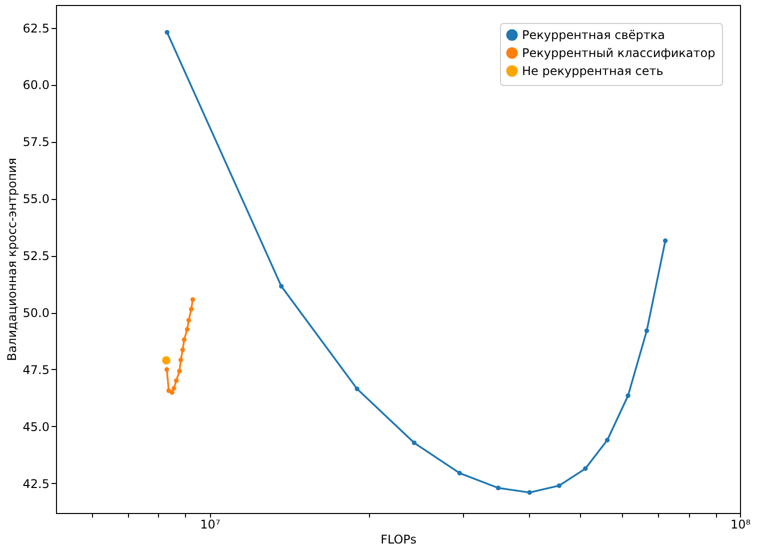 Image resolution: width=766 pixels, height=560 pixels. I want to click on legend-label: Рекуррентный классификатор, so click(619, 53).